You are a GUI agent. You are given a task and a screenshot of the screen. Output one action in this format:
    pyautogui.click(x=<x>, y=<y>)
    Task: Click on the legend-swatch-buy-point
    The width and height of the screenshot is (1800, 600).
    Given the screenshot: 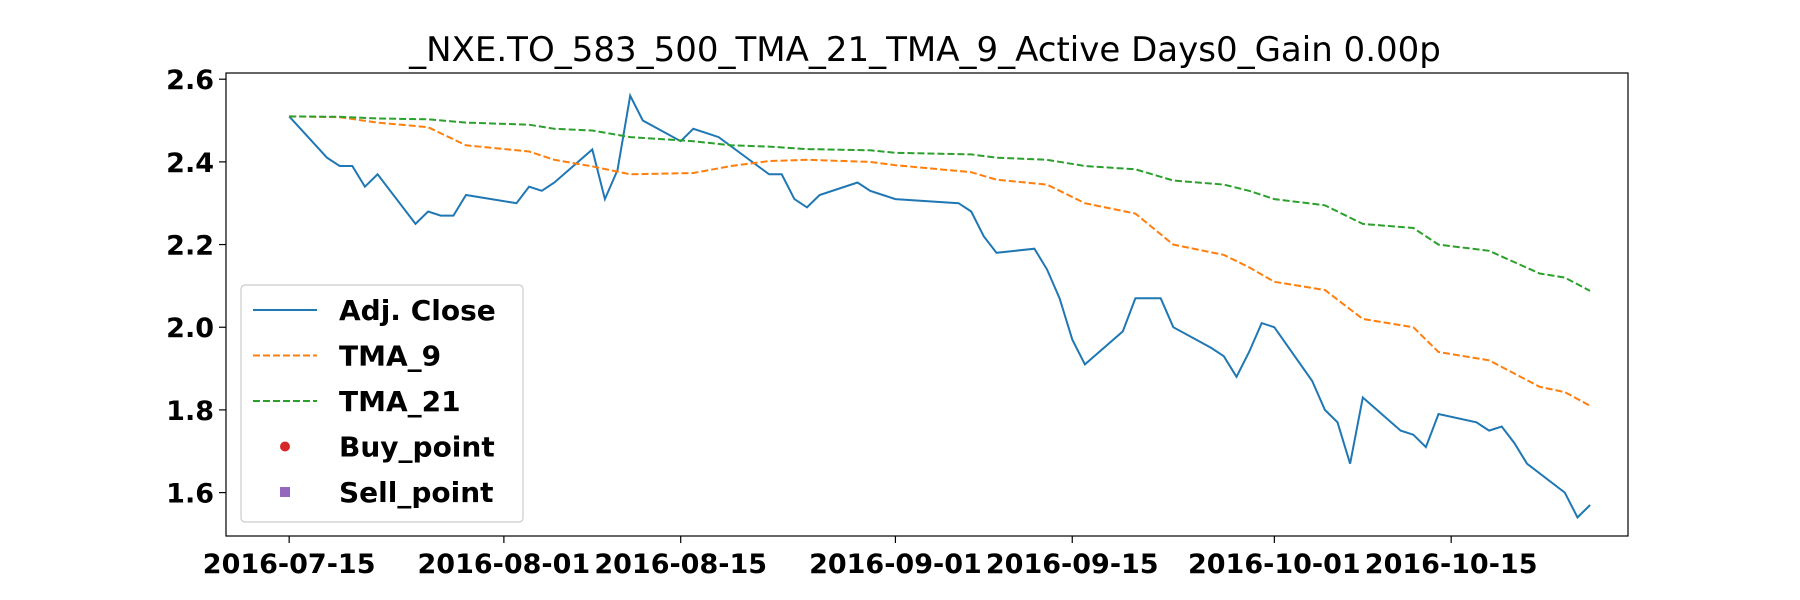 What is the action you would take?
    pyautogui.click(x=285, y=446)
    